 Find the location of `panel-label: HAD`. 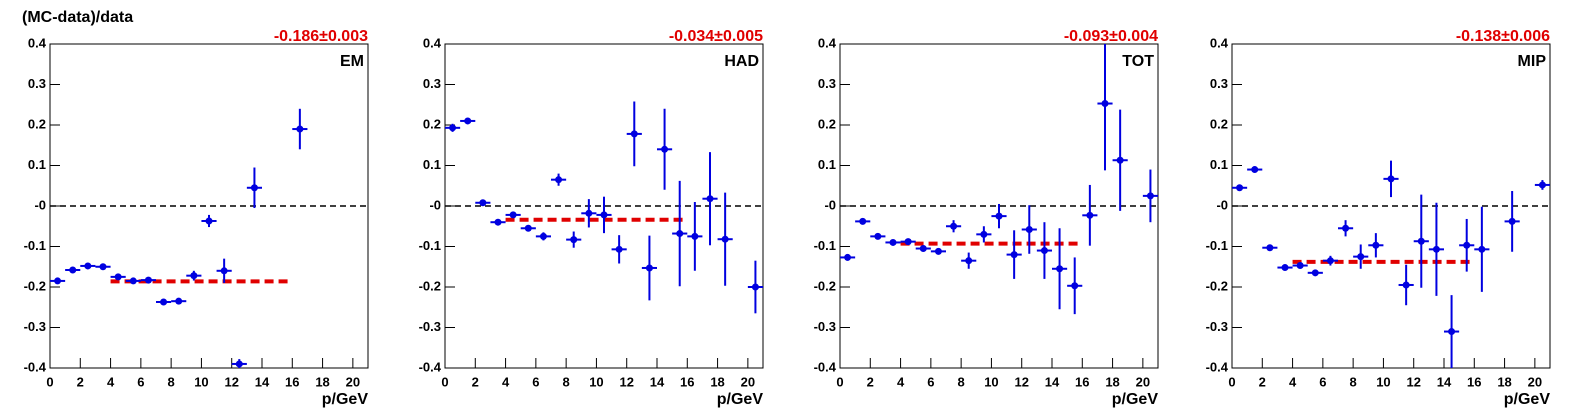

panel-label: HAD is located at coordinates (741, 61).